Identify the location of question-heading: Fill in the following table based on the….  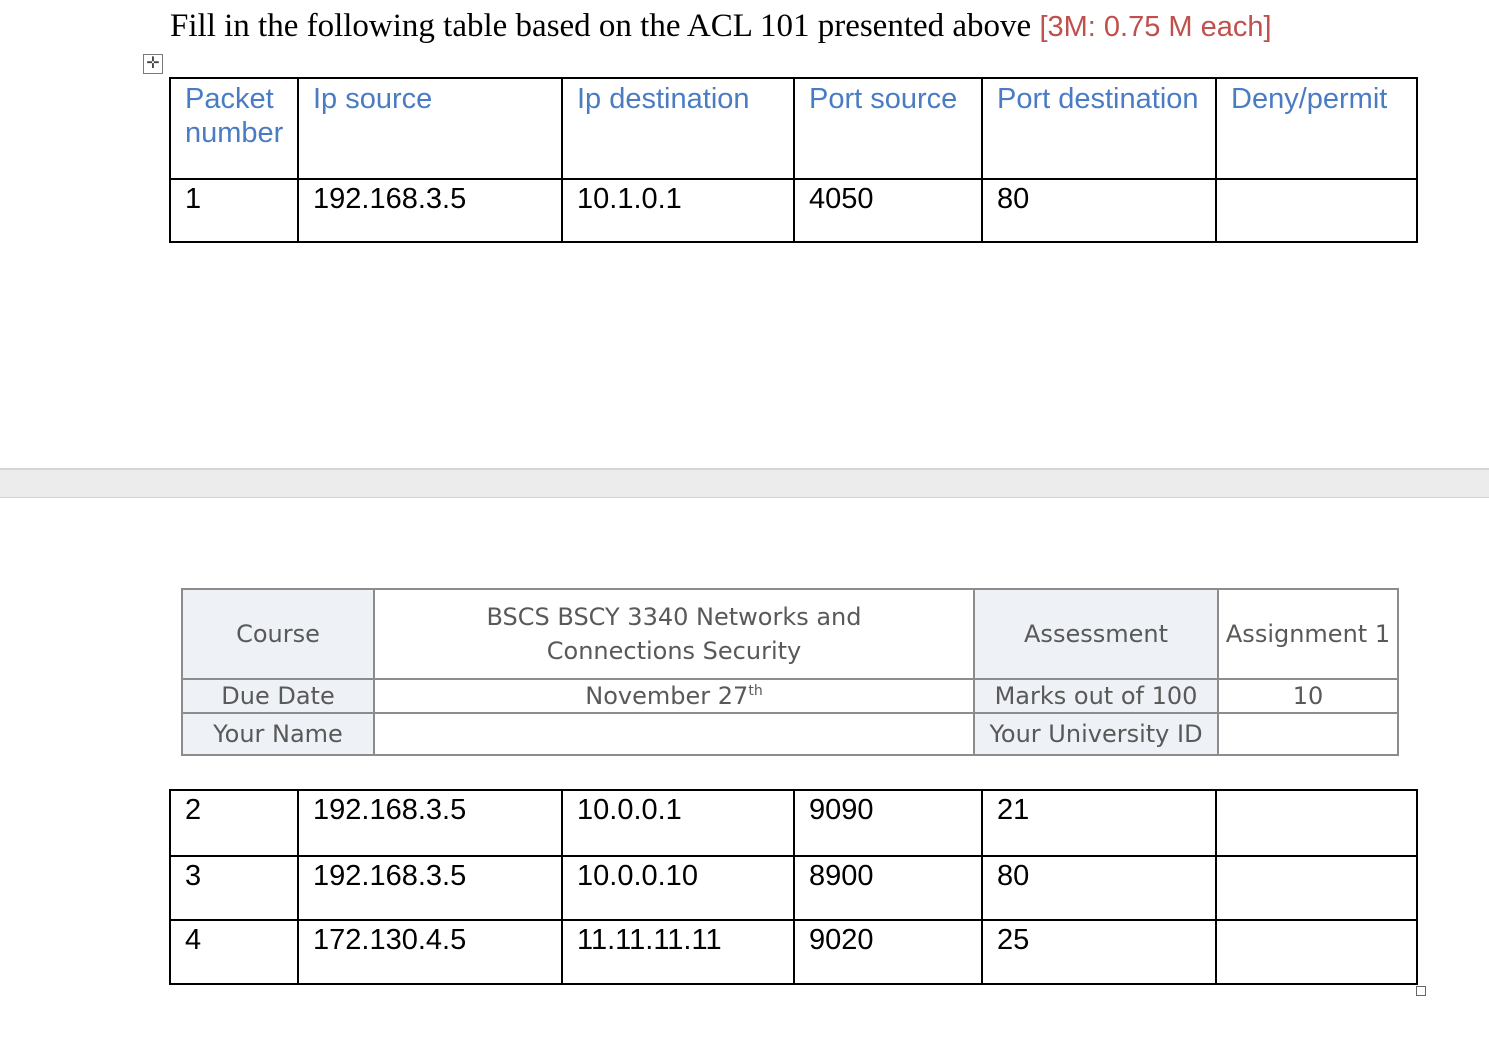
(721, 26).